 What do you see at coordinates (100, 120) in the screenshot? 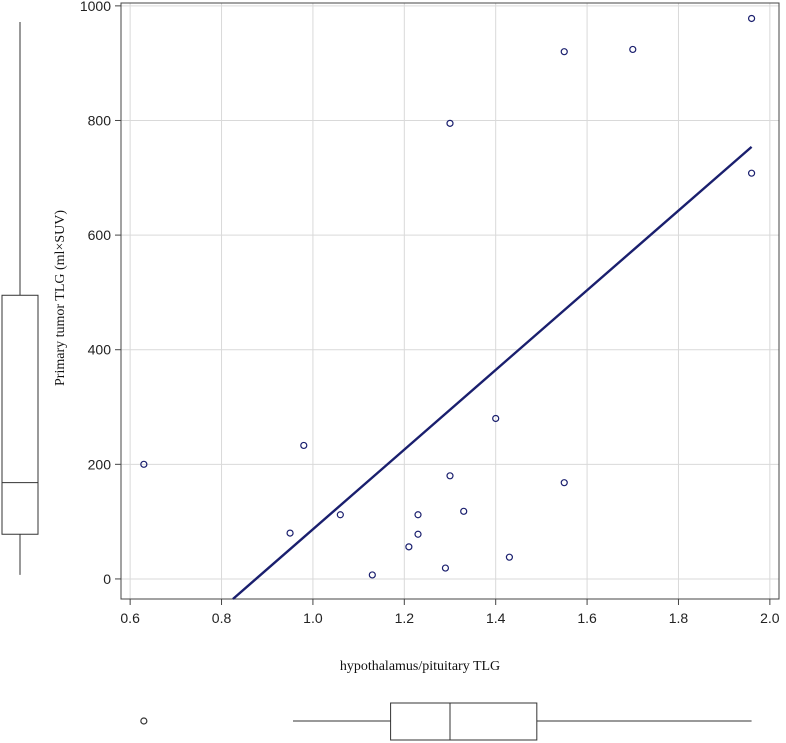
I see `y-tick-label: 800` at bounding box center [100, 120].